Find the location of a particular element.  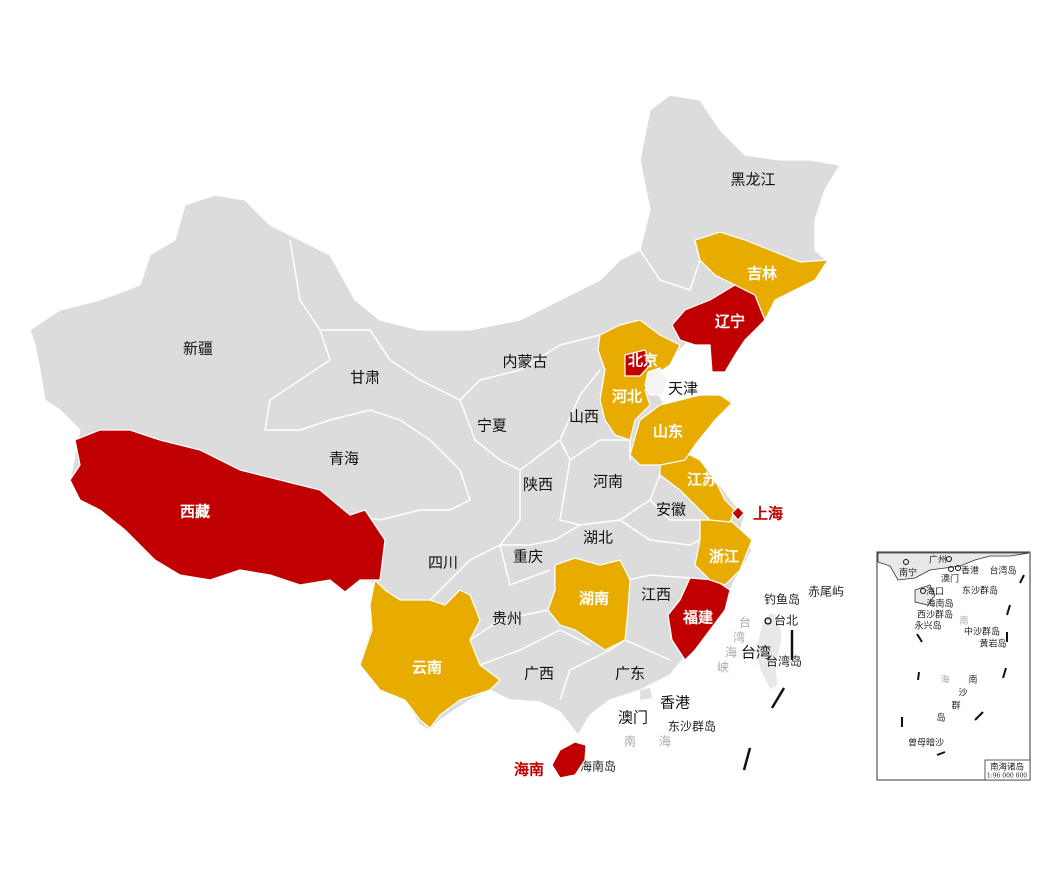

label-guangdong: 广东 is located at coordinates (630, 674).